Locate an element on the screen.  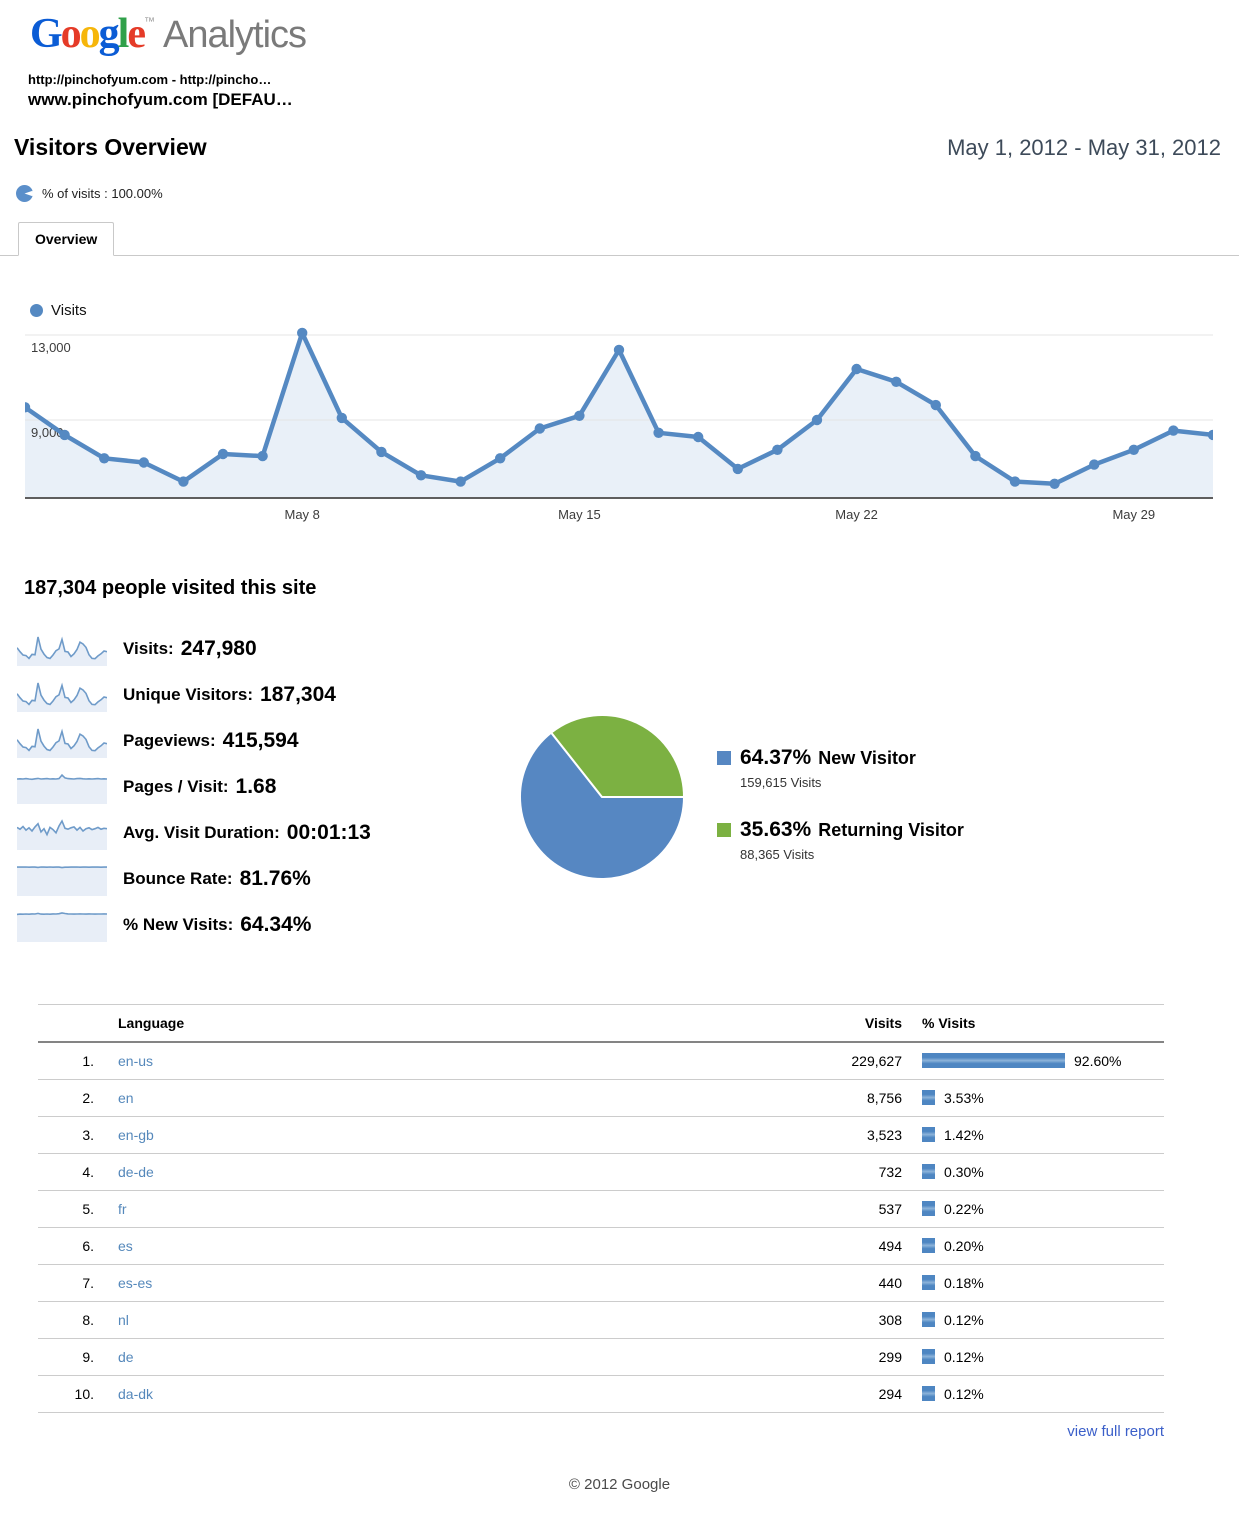
pie-slice-new-visitor is located at coordinates (602, 805).